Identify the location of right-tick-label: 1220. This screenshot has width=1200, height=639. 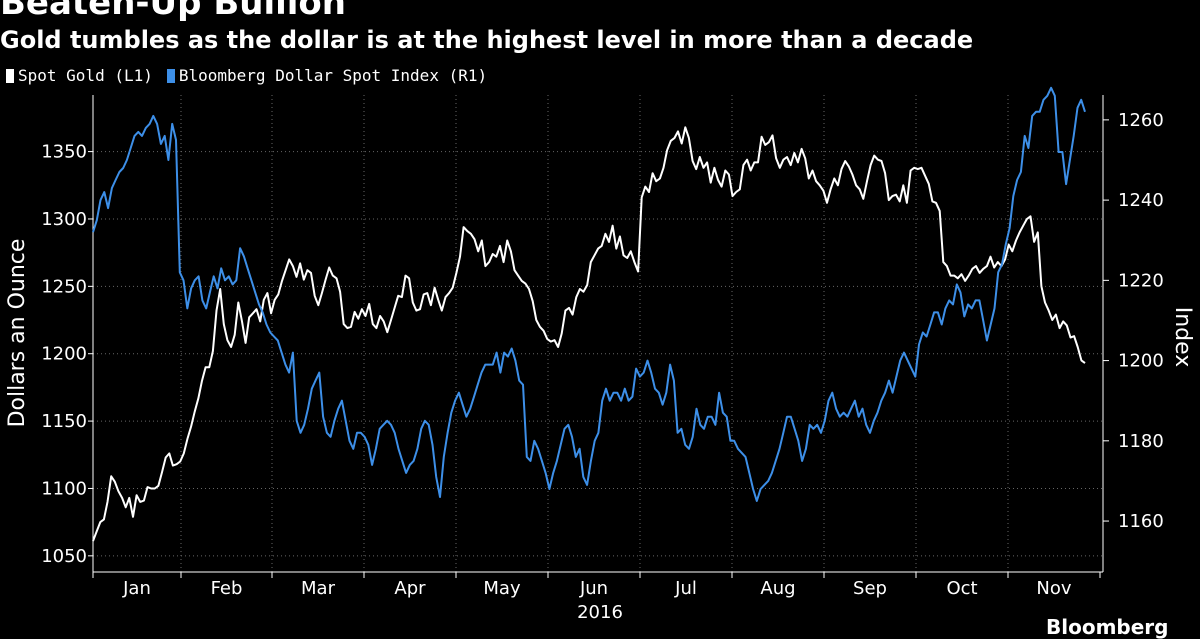
(1141, 280).